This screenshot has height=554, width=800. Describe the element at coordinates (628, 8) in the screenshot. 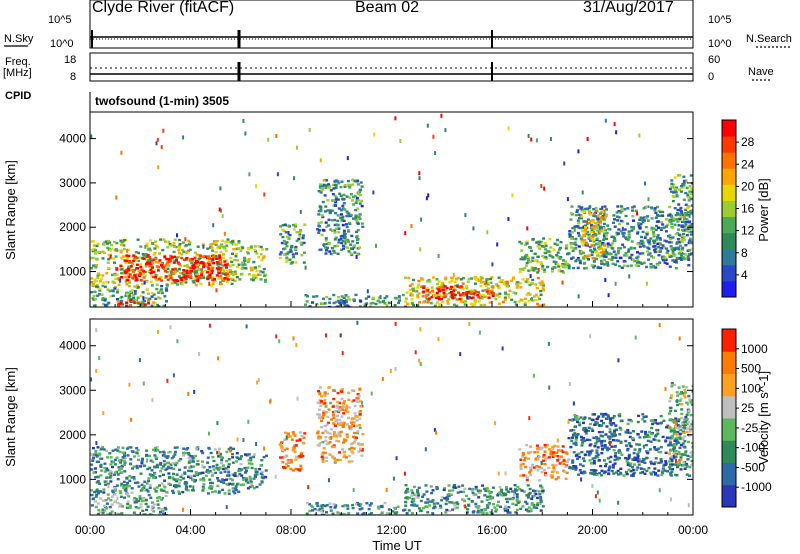

I see `date-title: 31/Aug/2017` at that location.